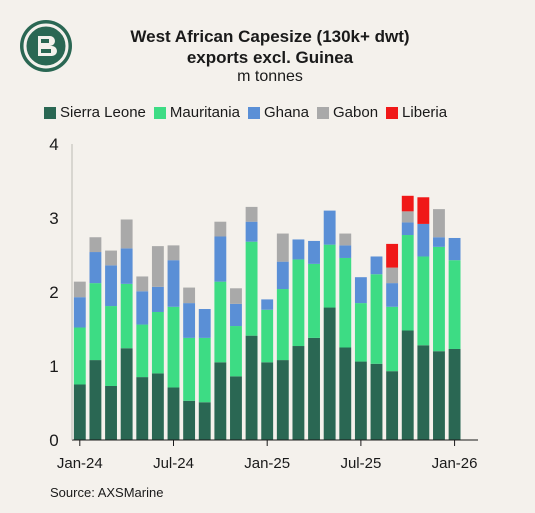 This screenshot has height=513, width=535. Describe the element at coordinates (53, 218) in the screenshot. I see `y-tick-label: 3` at that location.